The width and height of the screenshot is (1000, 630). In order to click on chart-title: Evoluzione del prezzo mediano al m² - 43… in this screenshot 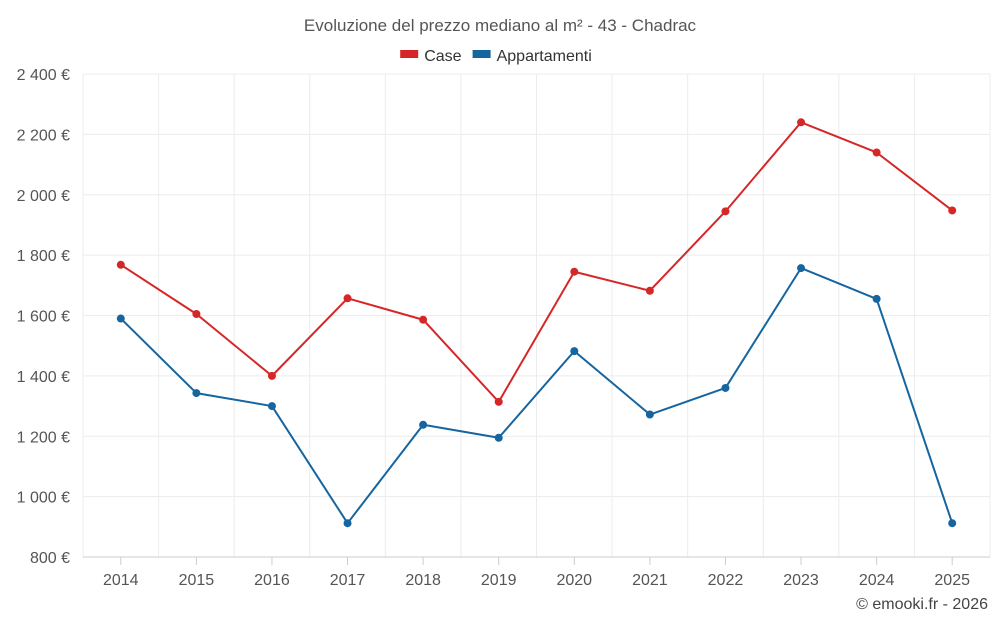, I will do `click(500, 25)`.